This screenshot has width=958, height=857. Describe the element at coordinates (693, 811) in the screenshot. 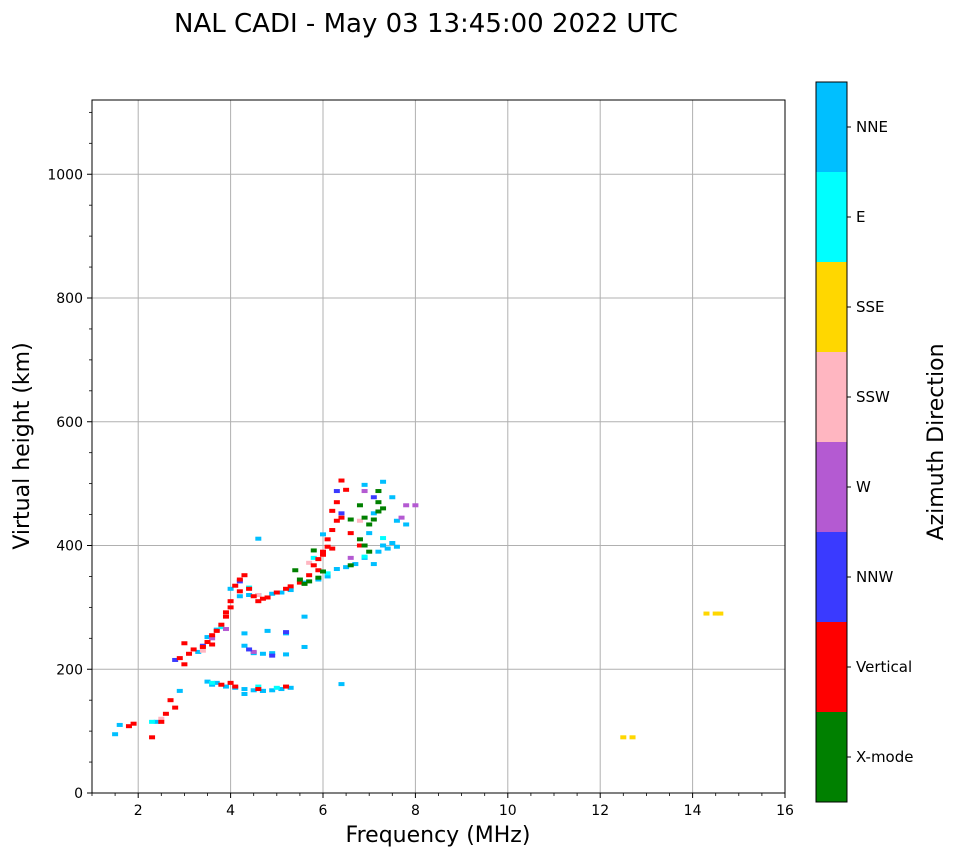

I see `x-tick-label: 14` at that location.